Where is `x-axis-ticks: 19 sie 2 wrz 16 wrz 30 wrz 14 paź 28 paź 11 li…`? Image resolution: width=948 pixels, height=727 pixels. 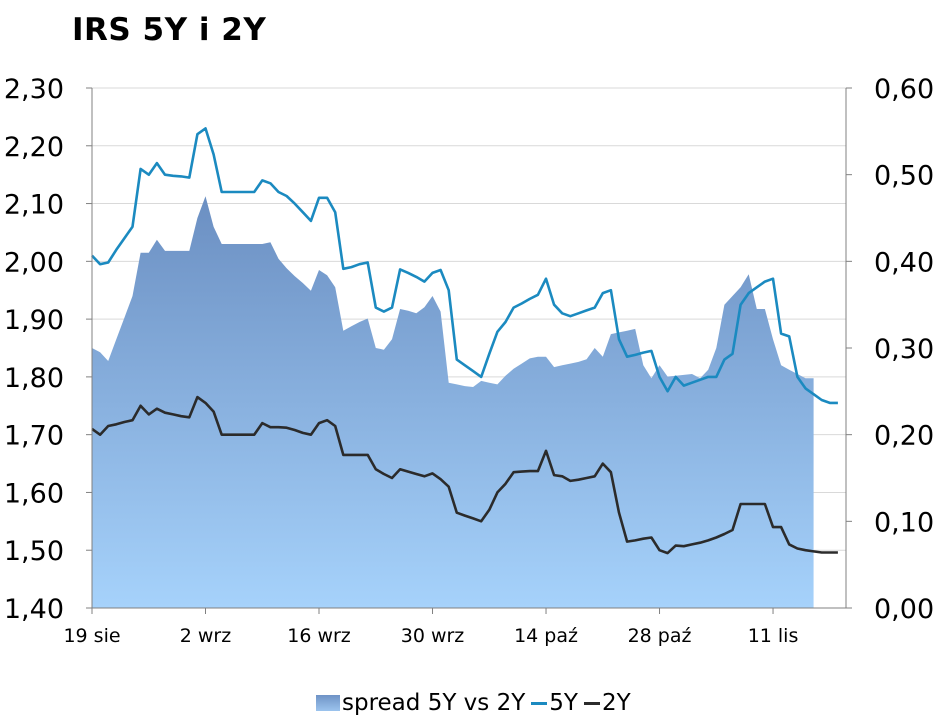
x-axis-ticks: 19 sie 2 wrz 16 wrz 30 wrz 14 paź 28 paź 11 li… is located at coordinates (430, 627).